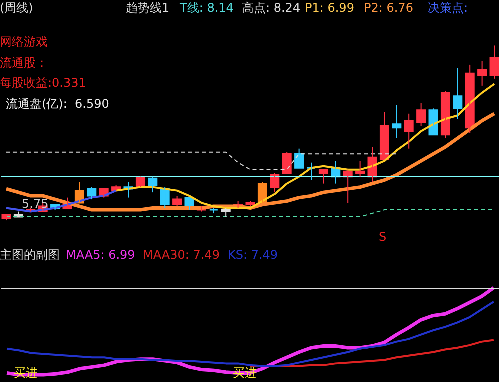 The height and width of the screenshot is (382, 499). Describe the element at coordinates (207, 8) in the screenshot. I see `text: T线: 8.14` at that location.